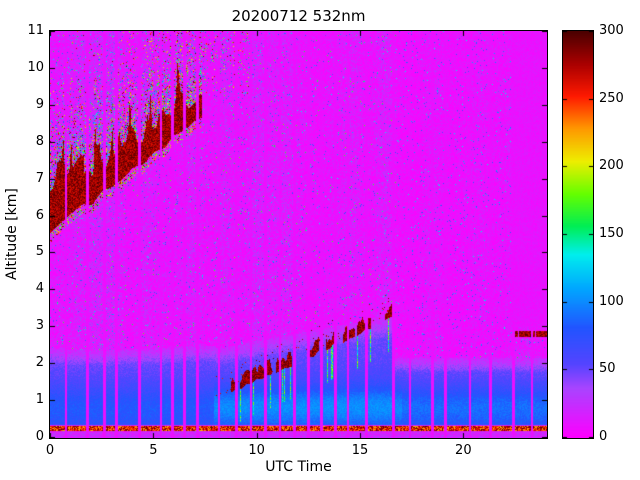 The height and width of the screenshot is (480, 640). Describe the element at coordinates (603, 436) in the screenshot. I see `colorbar-tick-label: 0` at that location.